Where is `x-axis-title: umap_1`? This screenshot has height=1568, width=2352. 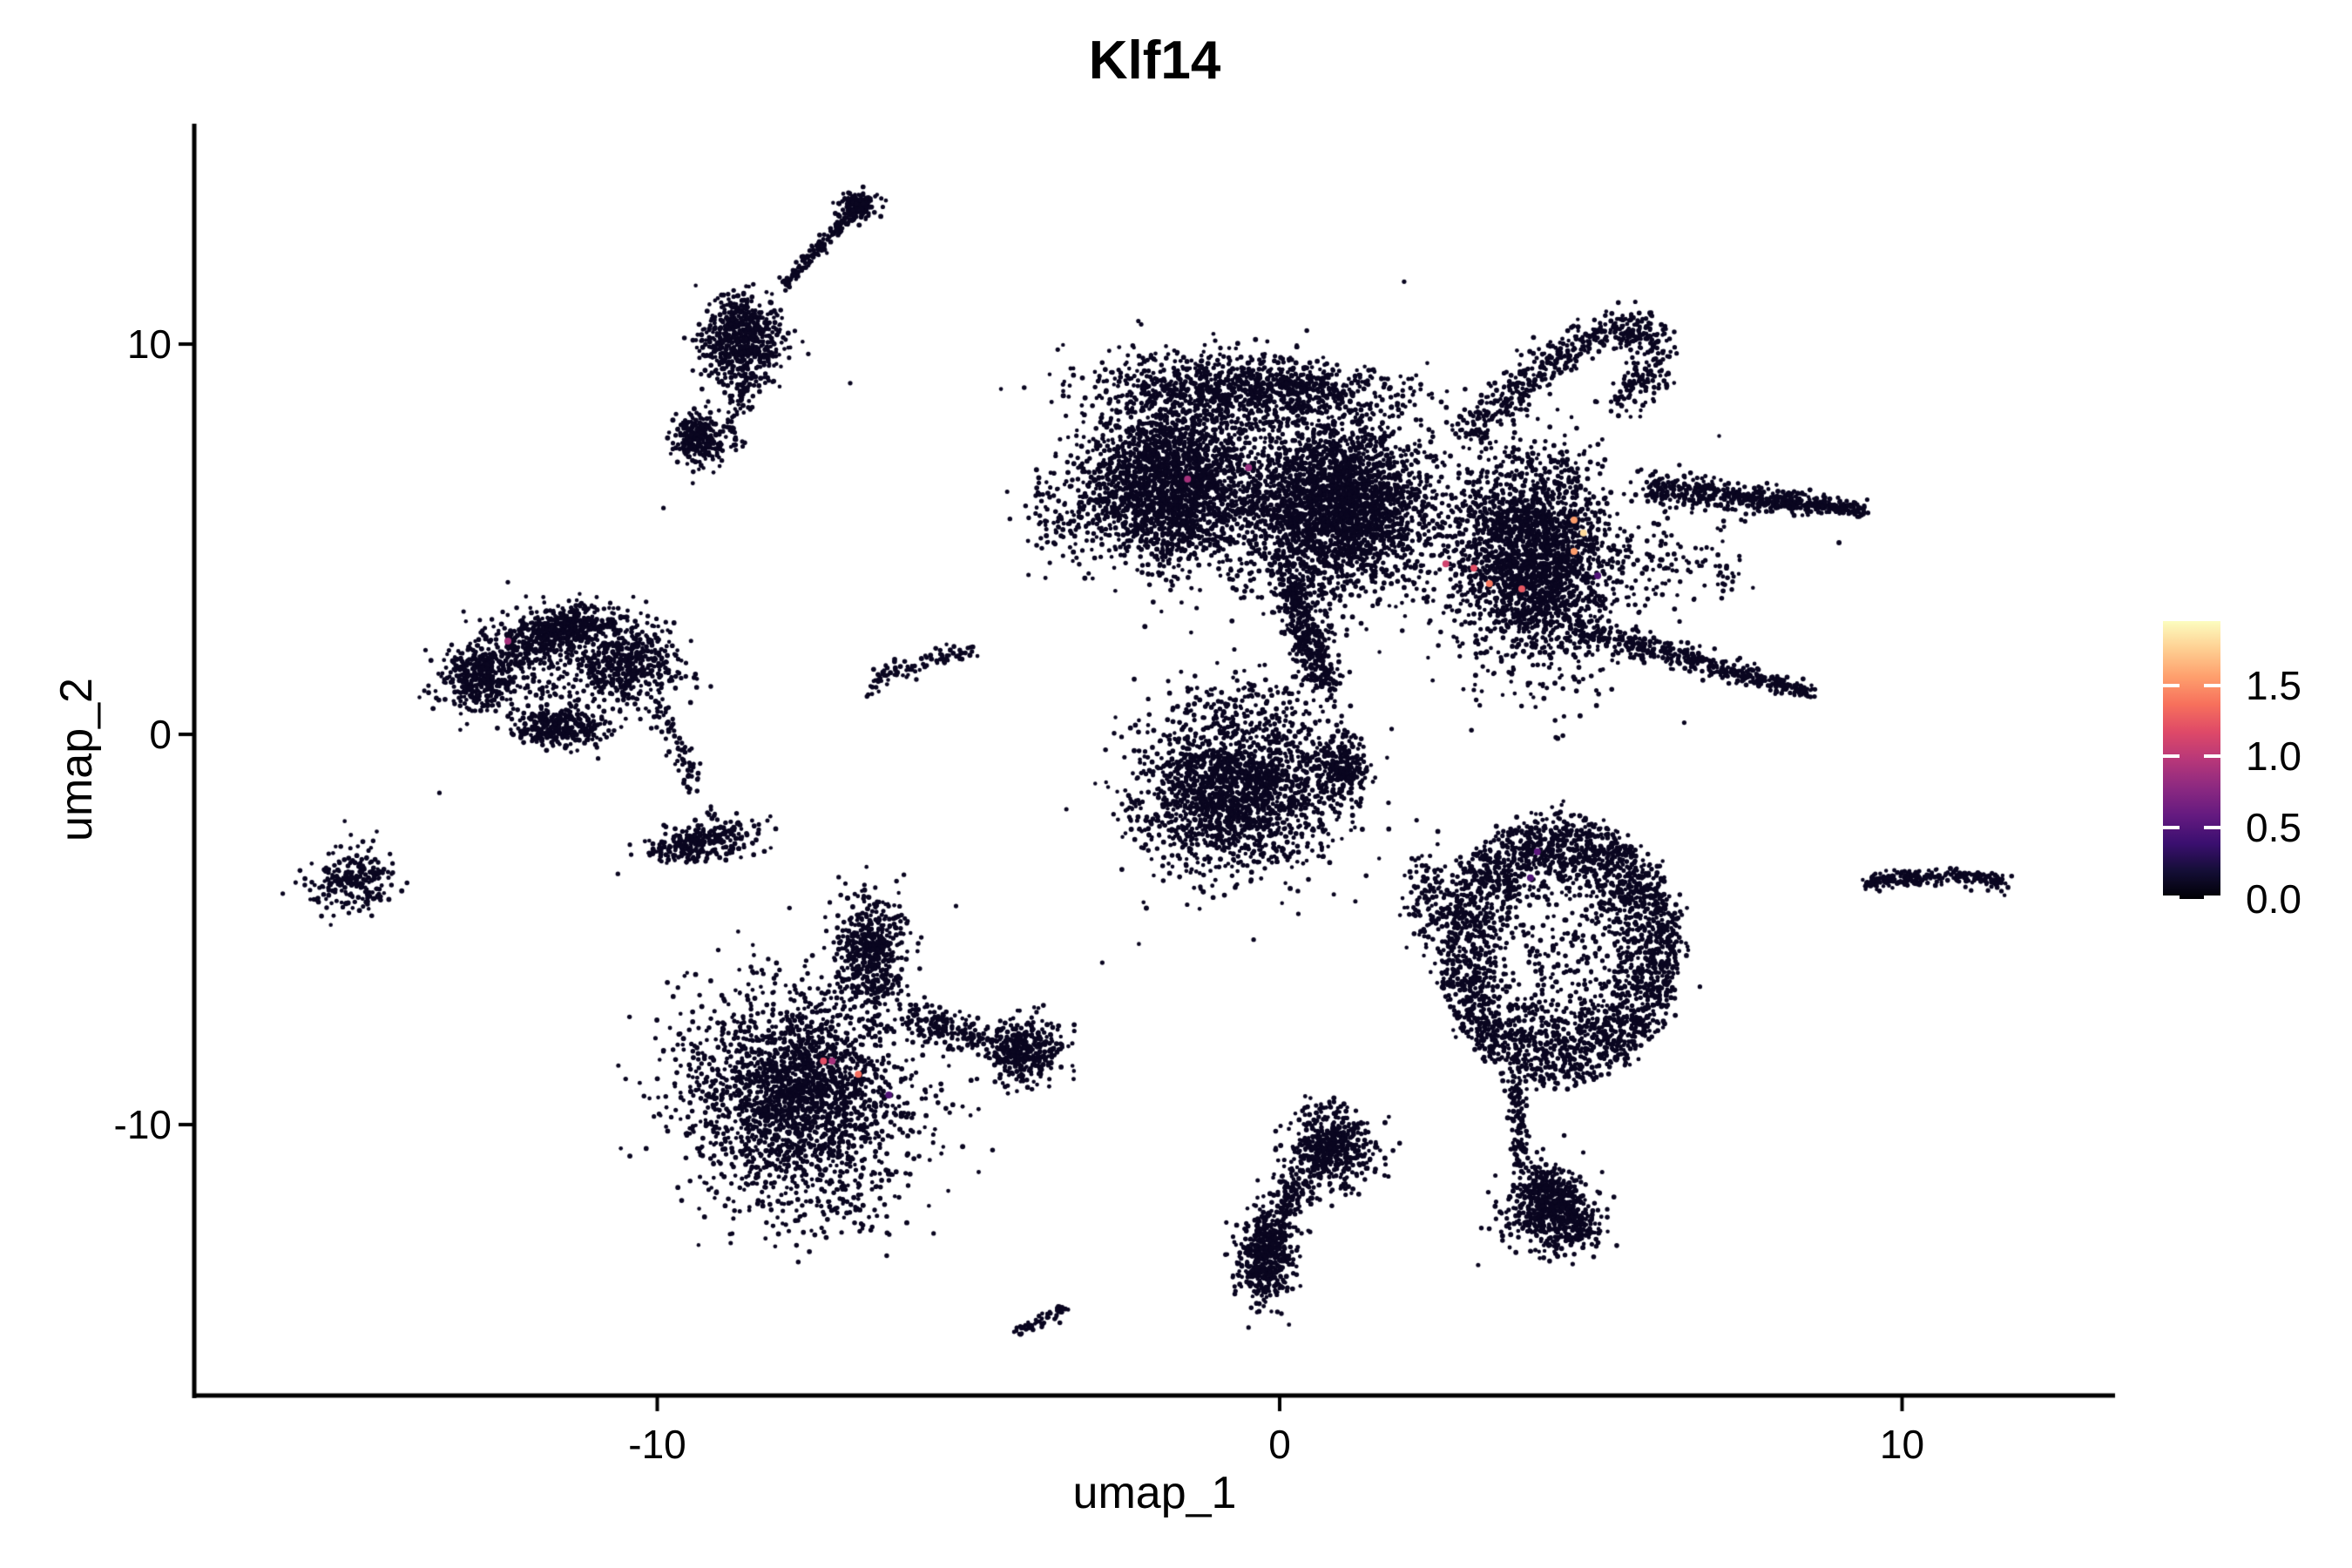 x-axis-title: umap_1 is located at coordinates (1154, 1493).